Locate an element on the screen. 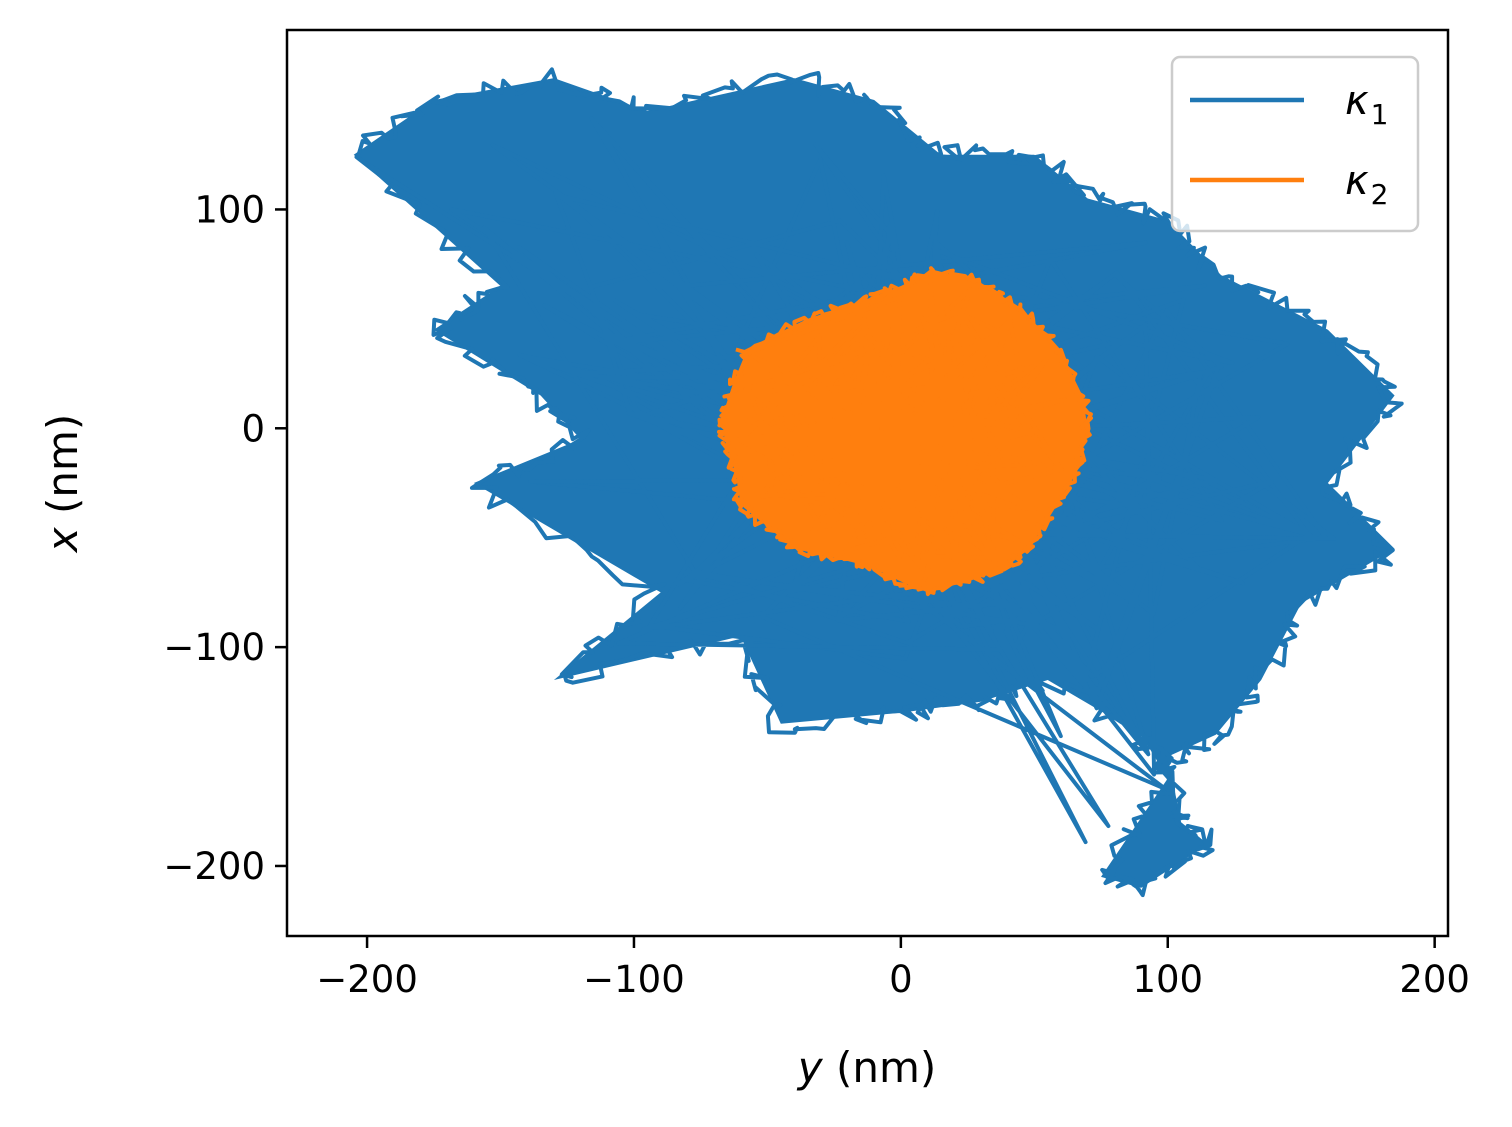 The image size is (1512, 1127). y-tick-label: −100 is located at coordinates (214, 647).